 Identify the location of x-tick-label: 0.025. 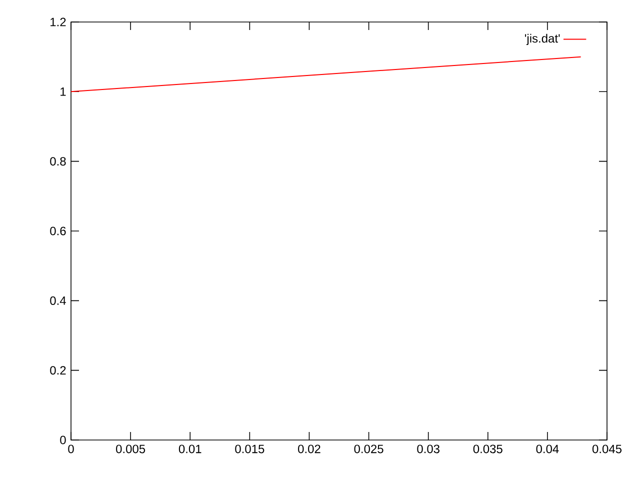
(369, 449).